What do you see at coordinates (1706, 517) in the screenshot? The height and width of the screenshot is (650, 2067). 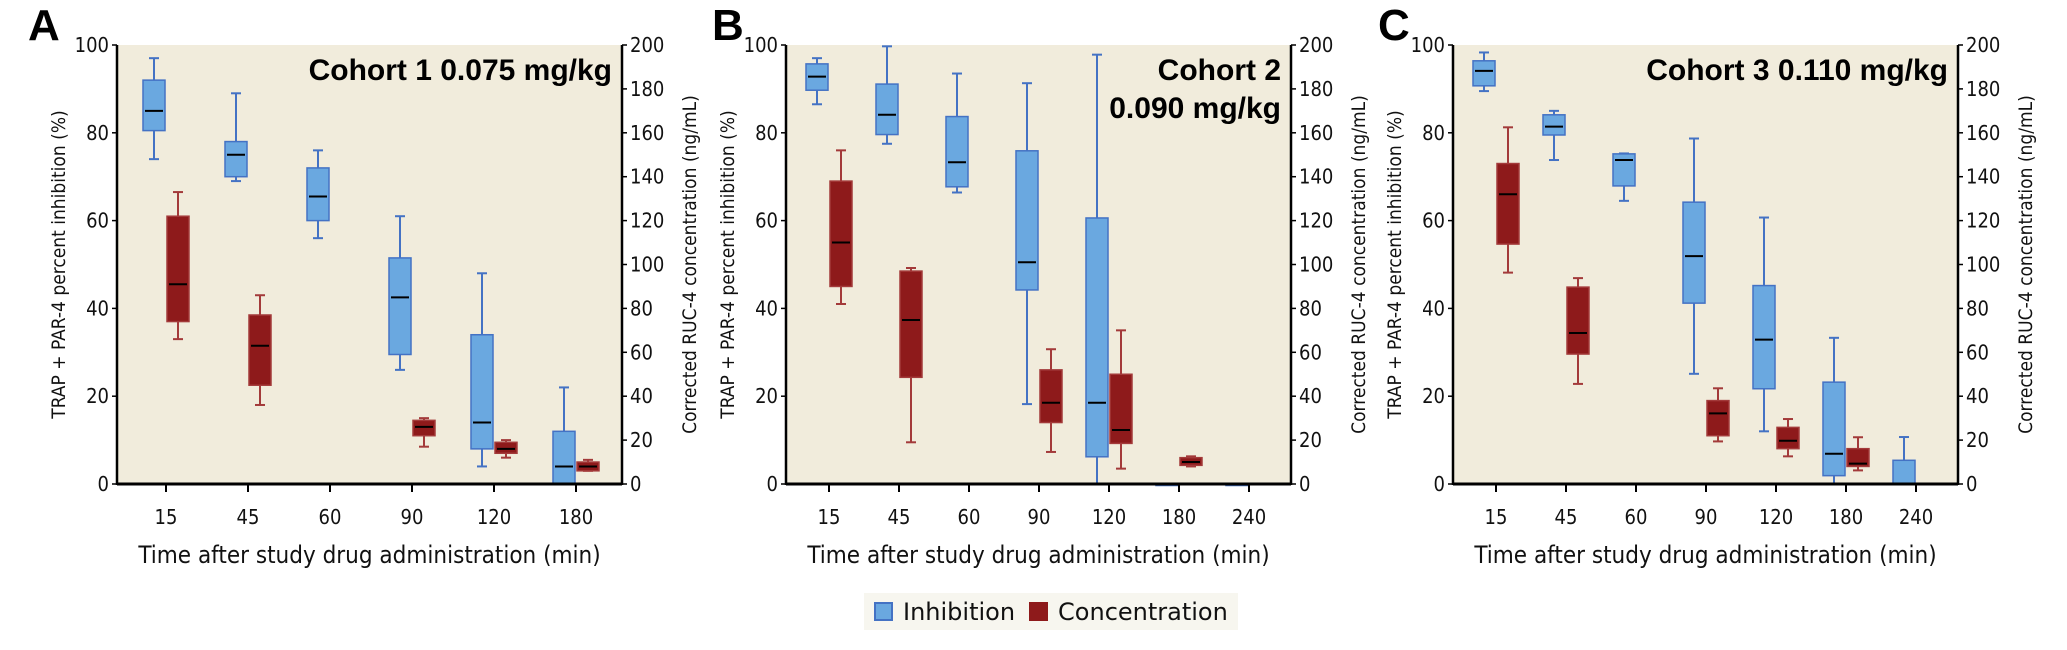 I see `x-tick-label-c-90: 90` at bounding box center [1706, 517].